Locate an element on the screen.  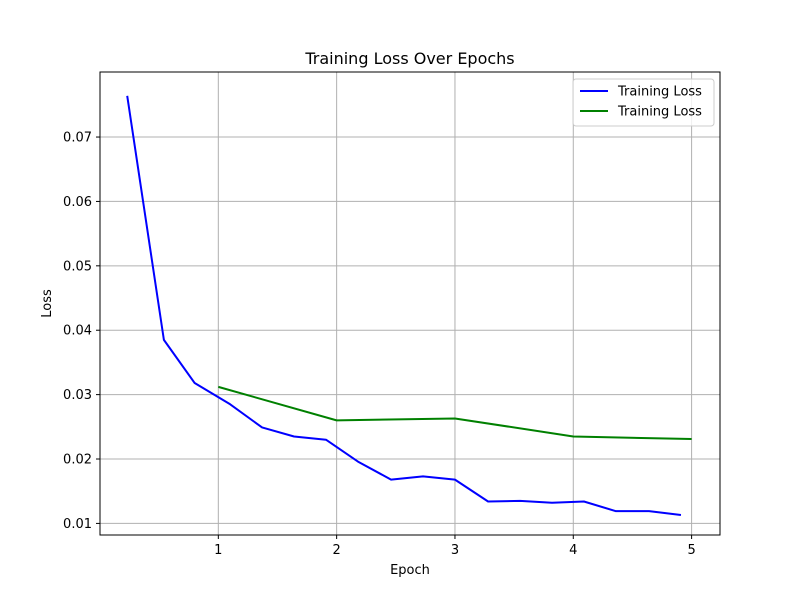
y-tick-label: 0.06 is located at coordinates (77, 202).